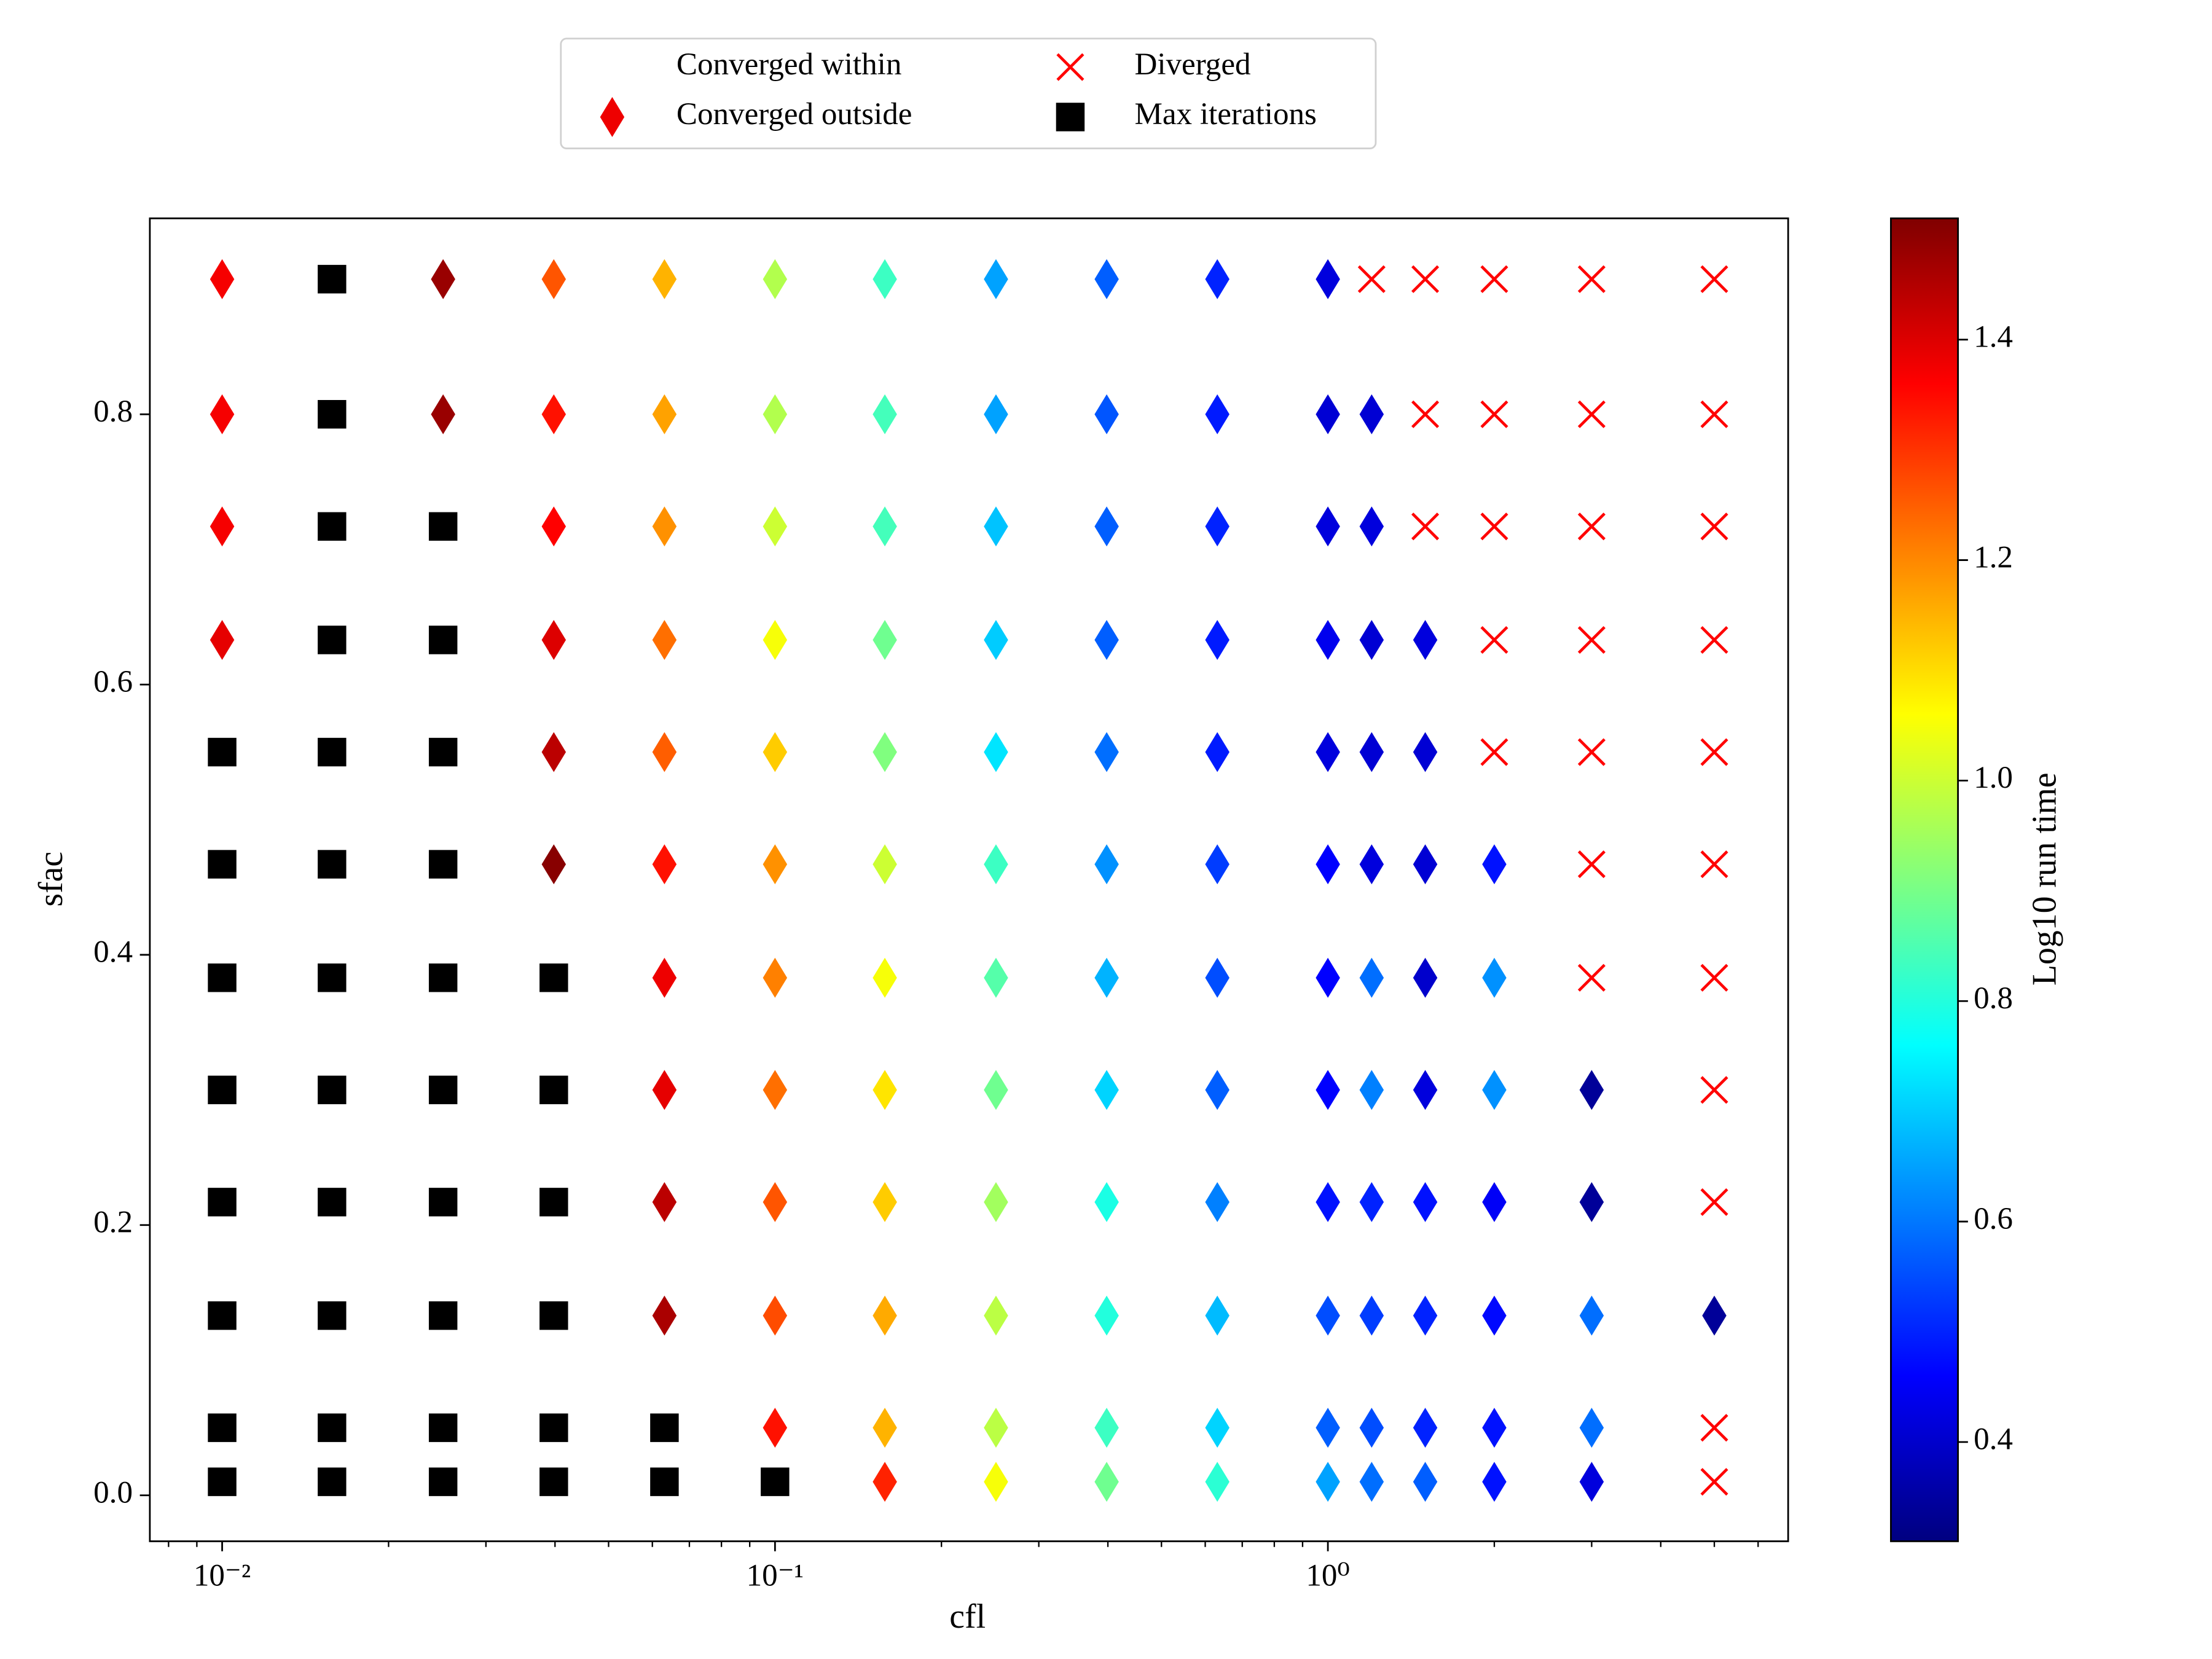  Describe the element at coordinates (968, 93) in the screenshot. I see `legend-frame` at that location.